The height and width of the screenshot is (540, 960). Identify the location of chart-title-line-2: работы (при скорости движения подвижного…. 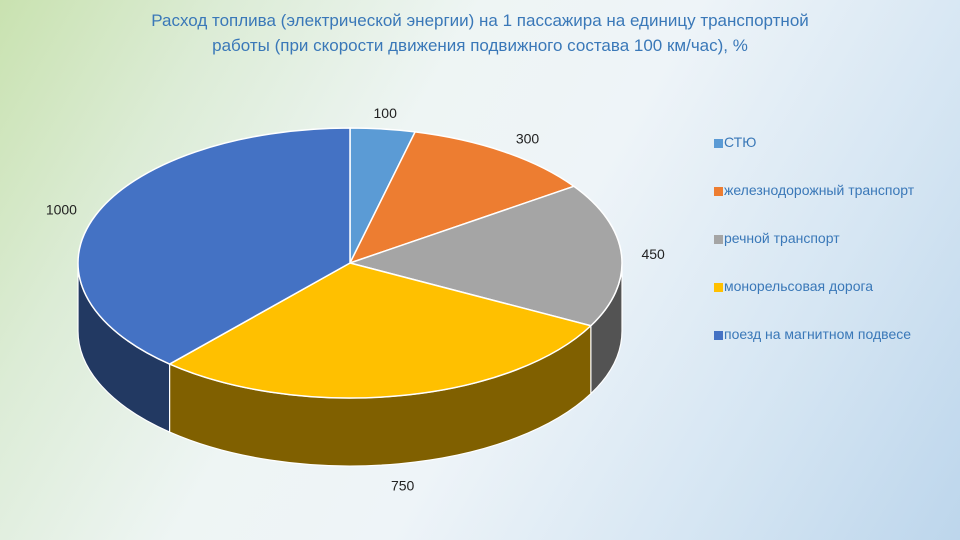
(480, 45).